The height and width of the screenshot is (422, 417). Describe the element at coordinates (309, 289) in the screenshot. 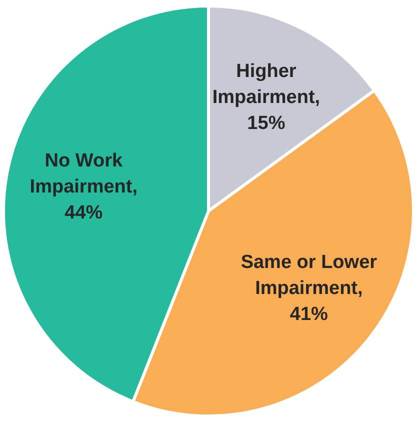

I see `data-label: Same or Lower Impairment, 41%` at that location.